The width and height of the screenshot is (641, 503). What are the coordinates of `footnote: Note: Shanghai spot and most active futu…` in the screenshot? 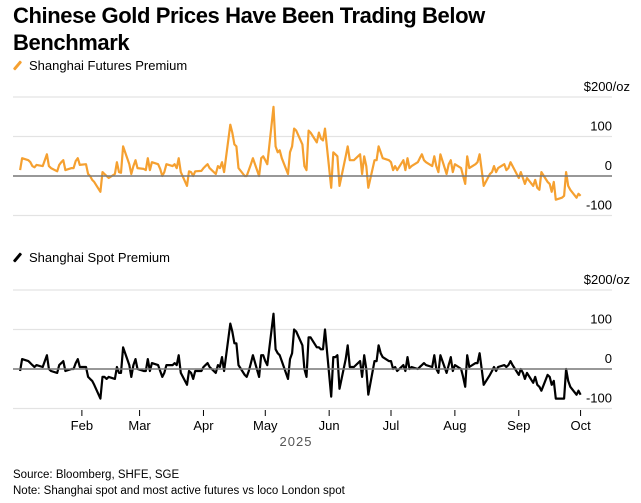 It's located at (179, 491).